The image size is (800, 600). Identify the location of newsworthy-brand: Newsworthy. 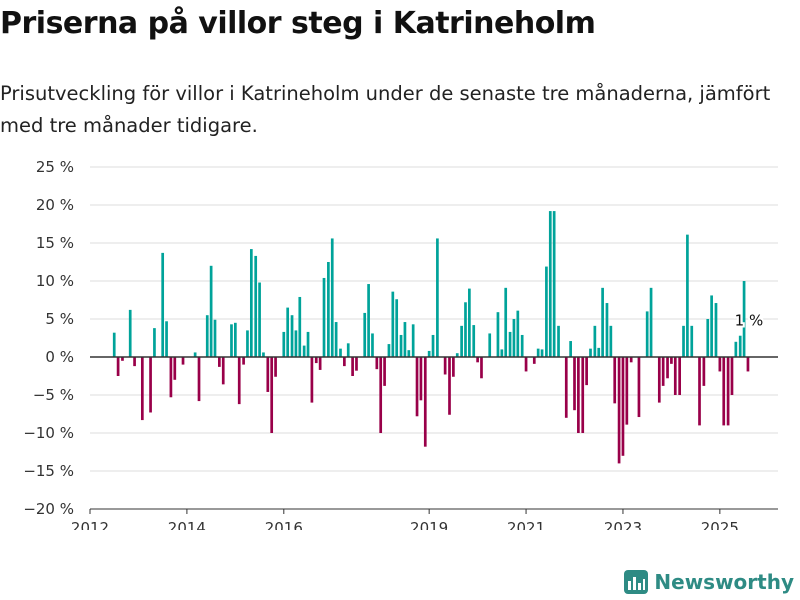
(709, 582).